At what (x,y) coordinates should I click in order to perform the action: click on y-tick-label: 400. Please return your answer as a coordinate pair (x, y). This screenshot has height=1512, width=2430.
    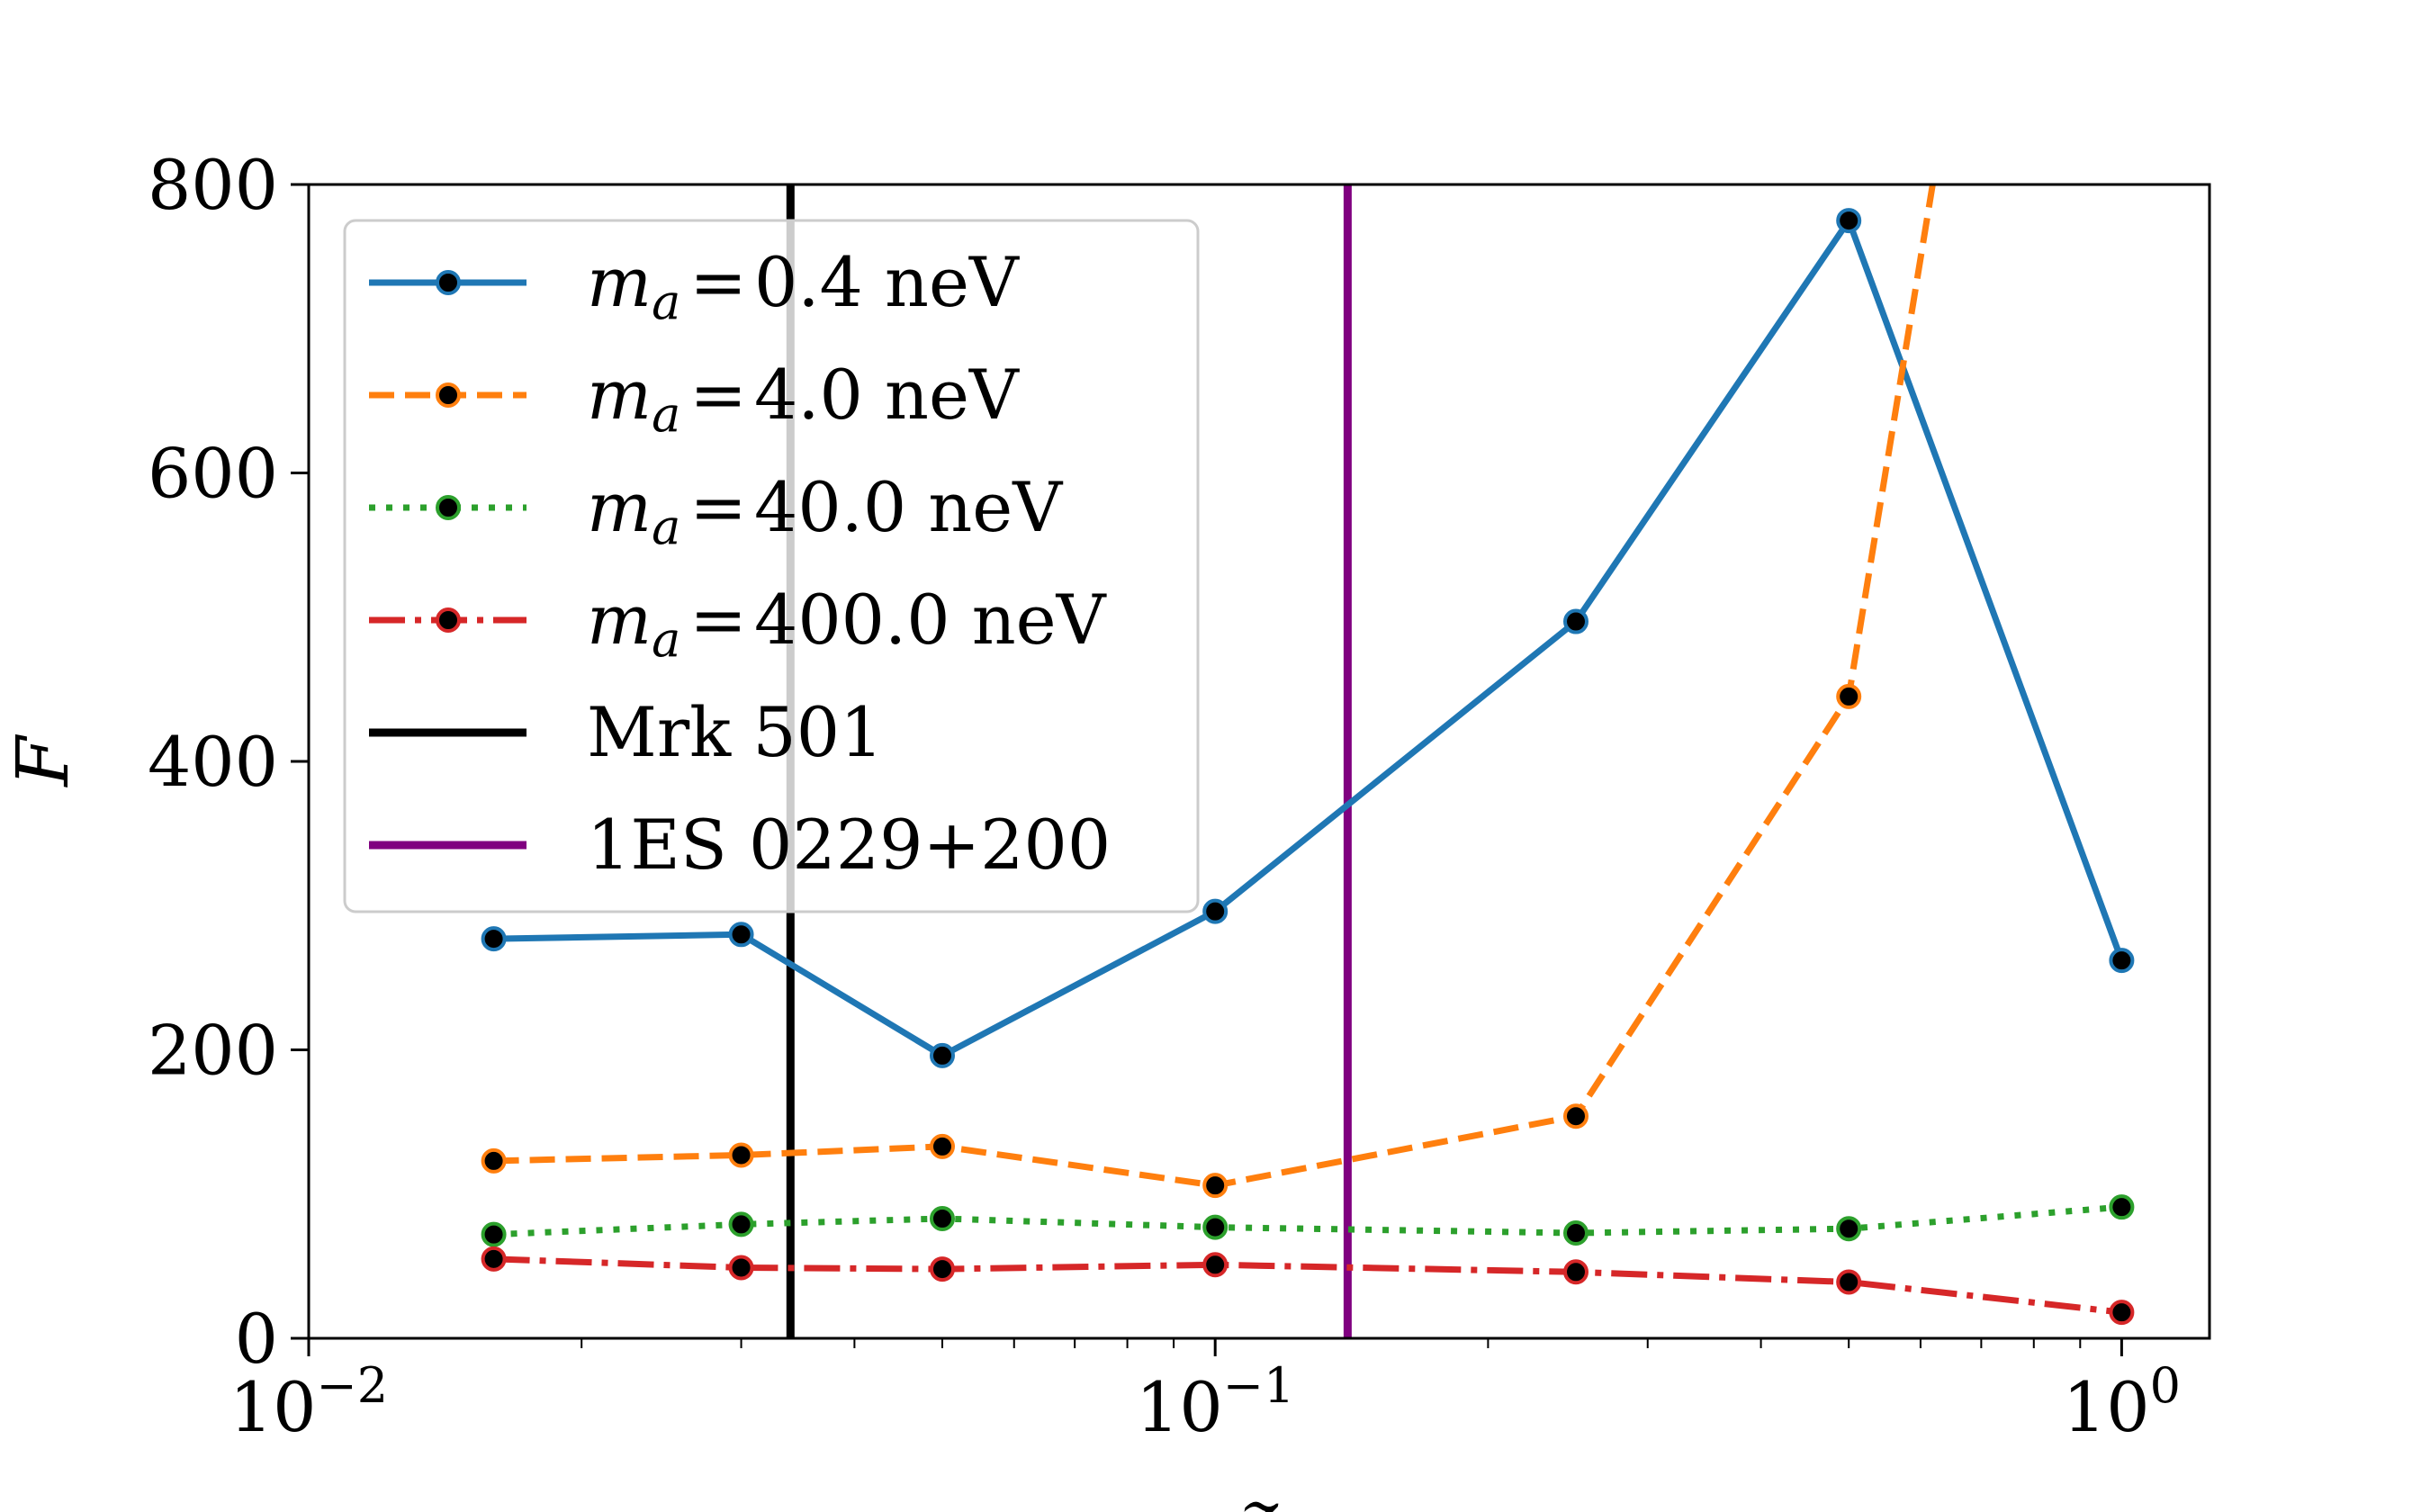
    Looking at the image, I should click on (213, 762).